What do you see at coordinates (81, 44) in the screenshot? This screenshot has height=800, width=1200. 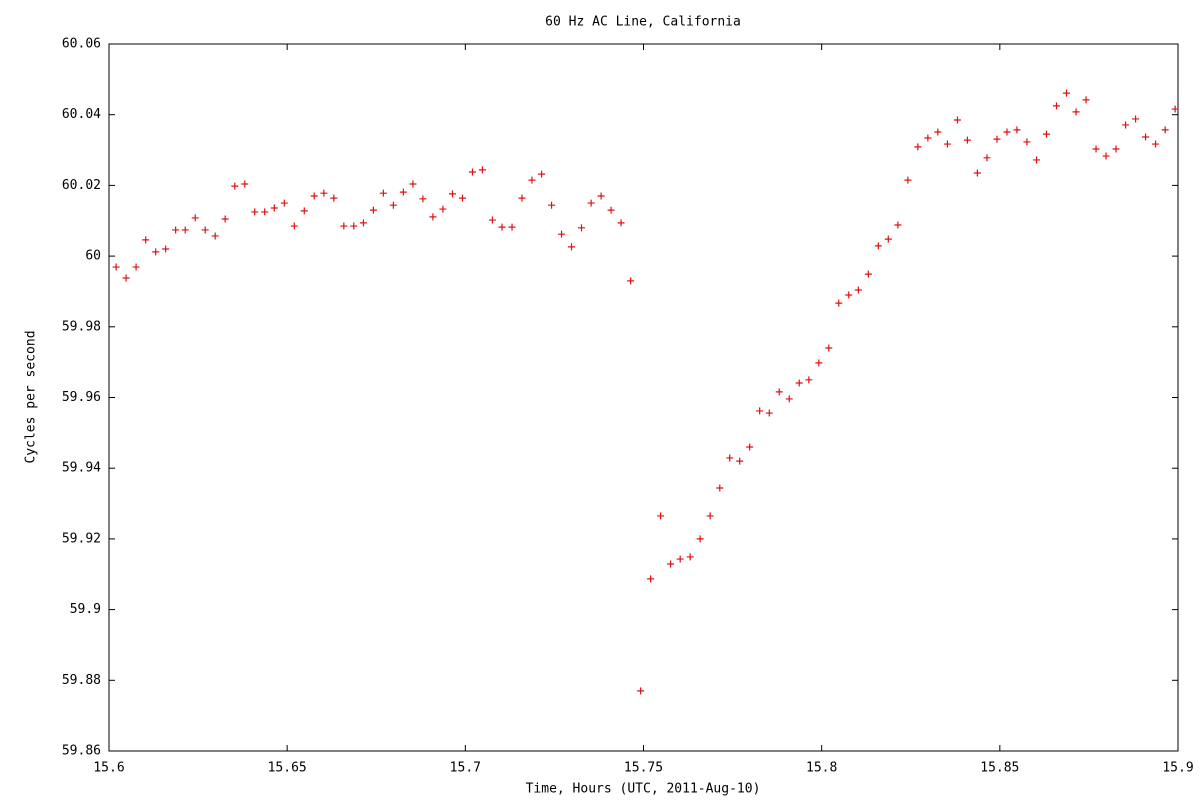 I see `y-tick-label: 60.06` at bounding box center [81, 44].